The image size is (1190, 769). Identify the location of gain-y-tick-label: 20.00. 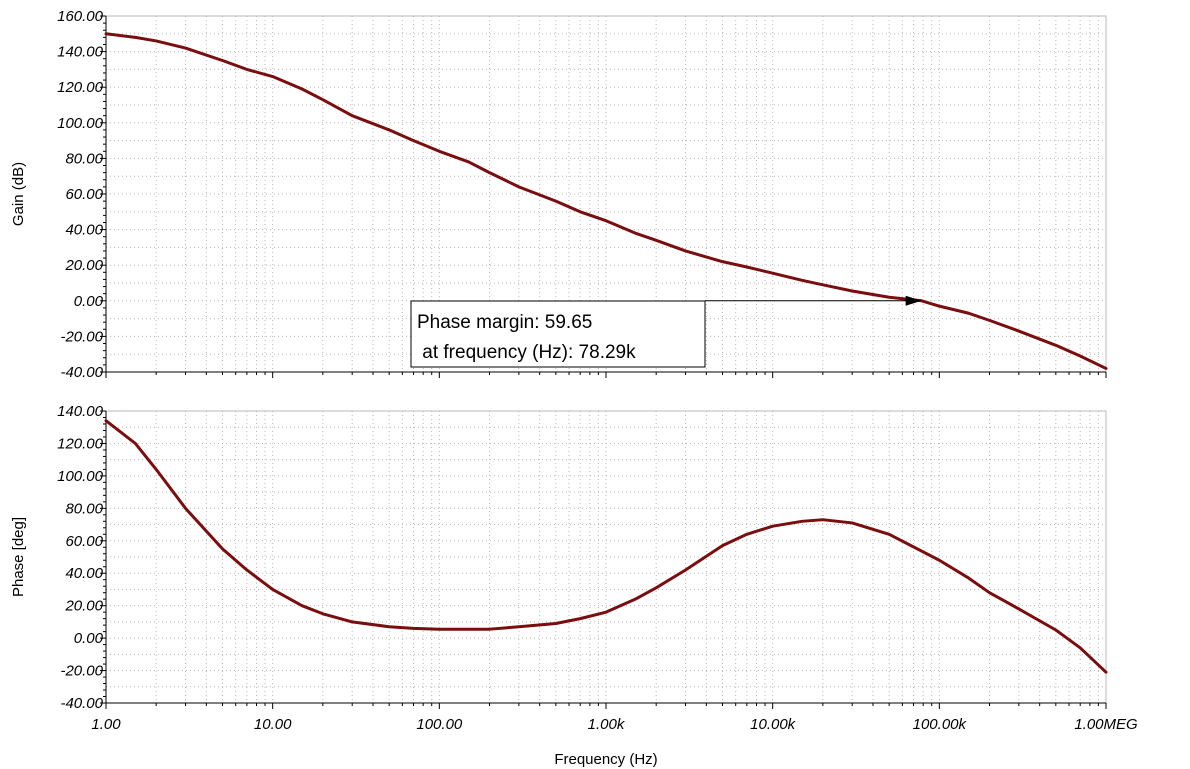
(83, 265).